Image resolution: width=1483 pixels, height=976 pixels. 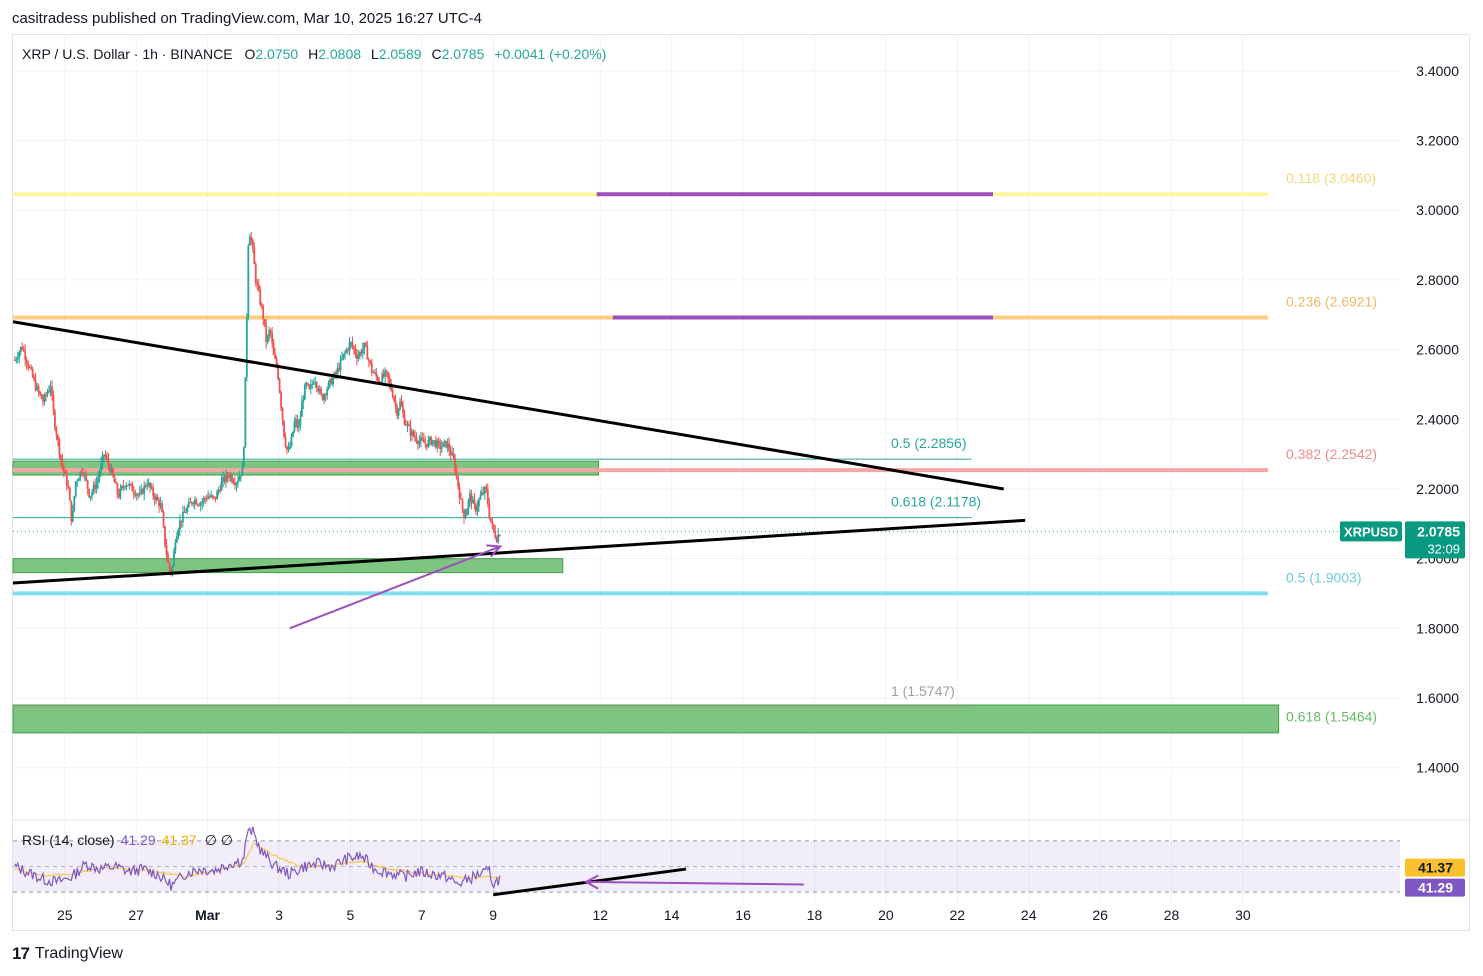 I want to click on price-tick-label: 3.4000, so click(x=1437, y=71).